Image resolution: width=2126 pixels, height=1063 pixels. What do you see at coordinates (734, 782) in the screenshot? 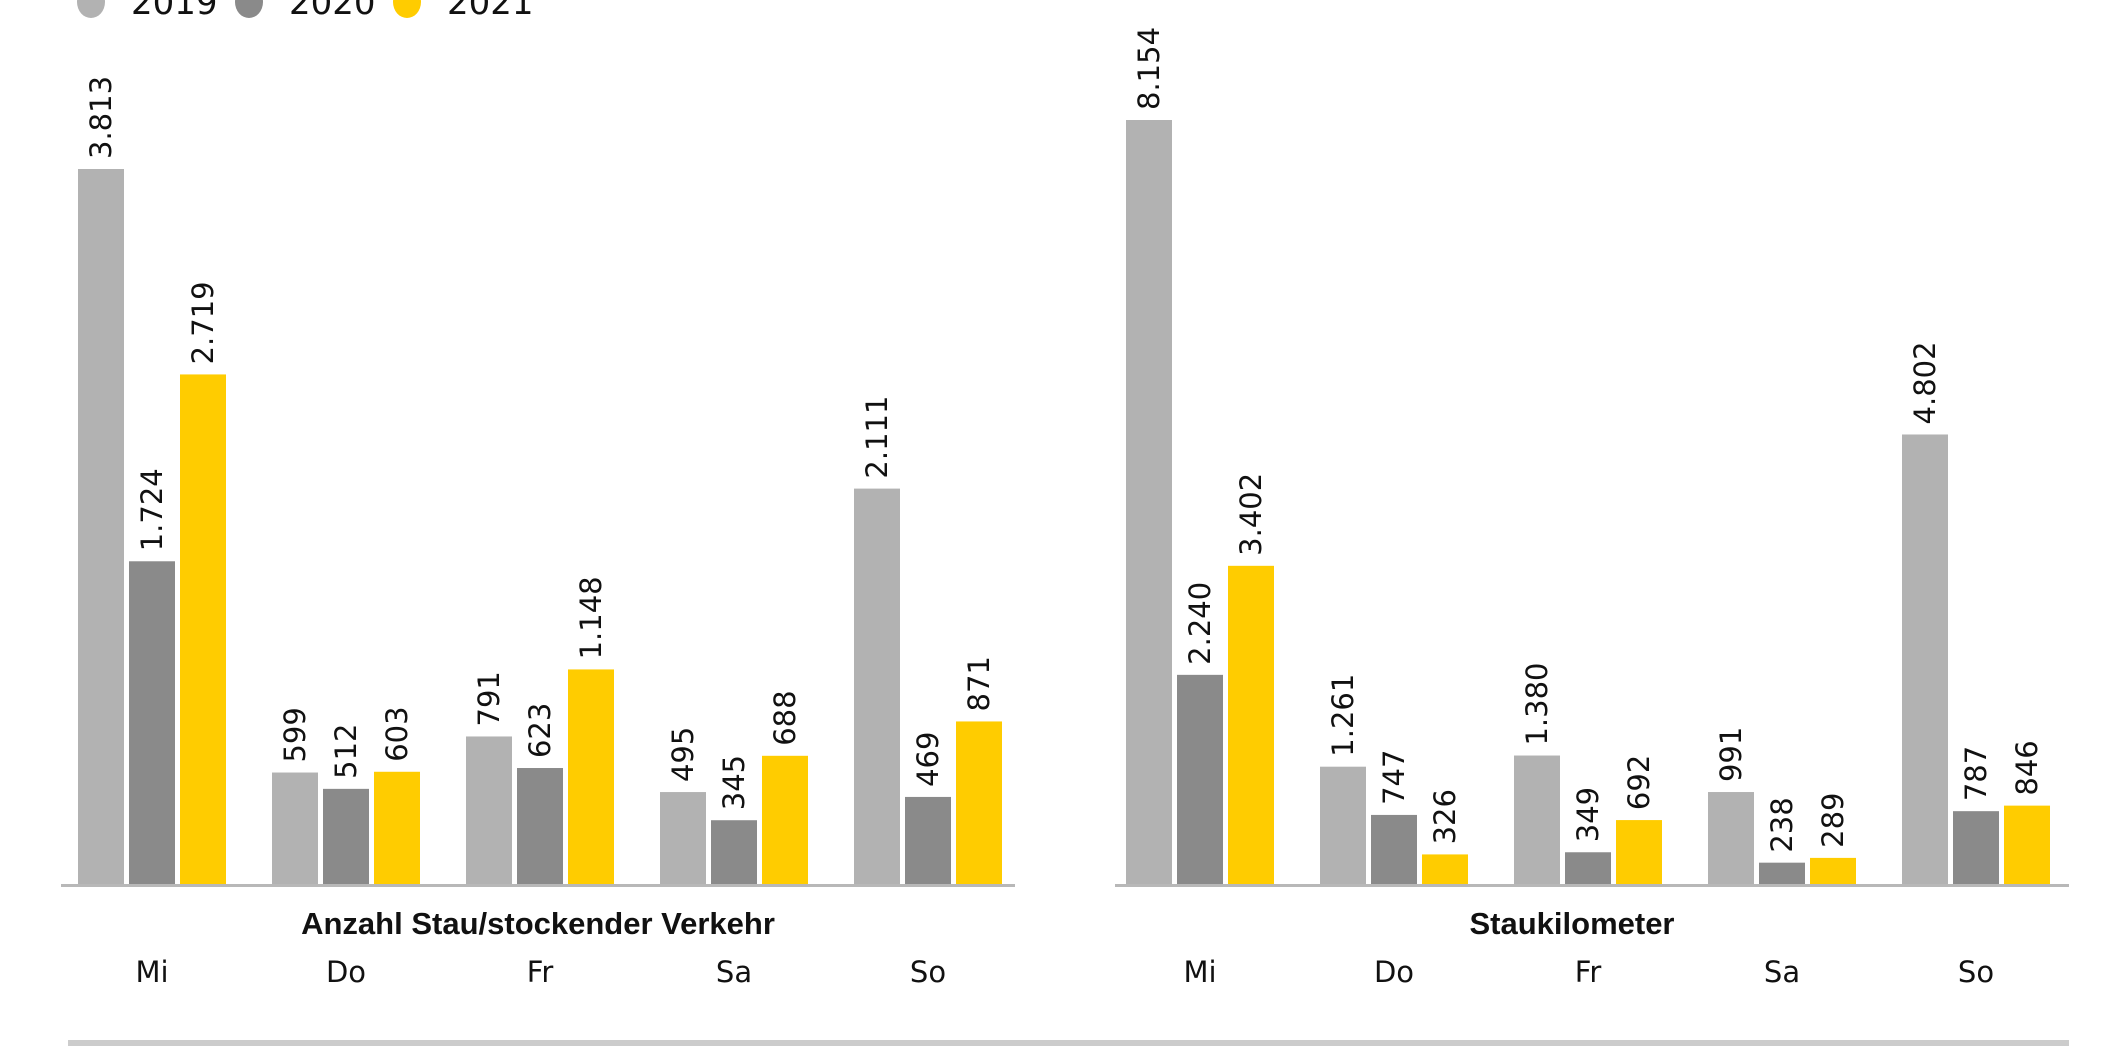
I see `data-label-Sa-2020: 345` at bounding box center [734, 782].